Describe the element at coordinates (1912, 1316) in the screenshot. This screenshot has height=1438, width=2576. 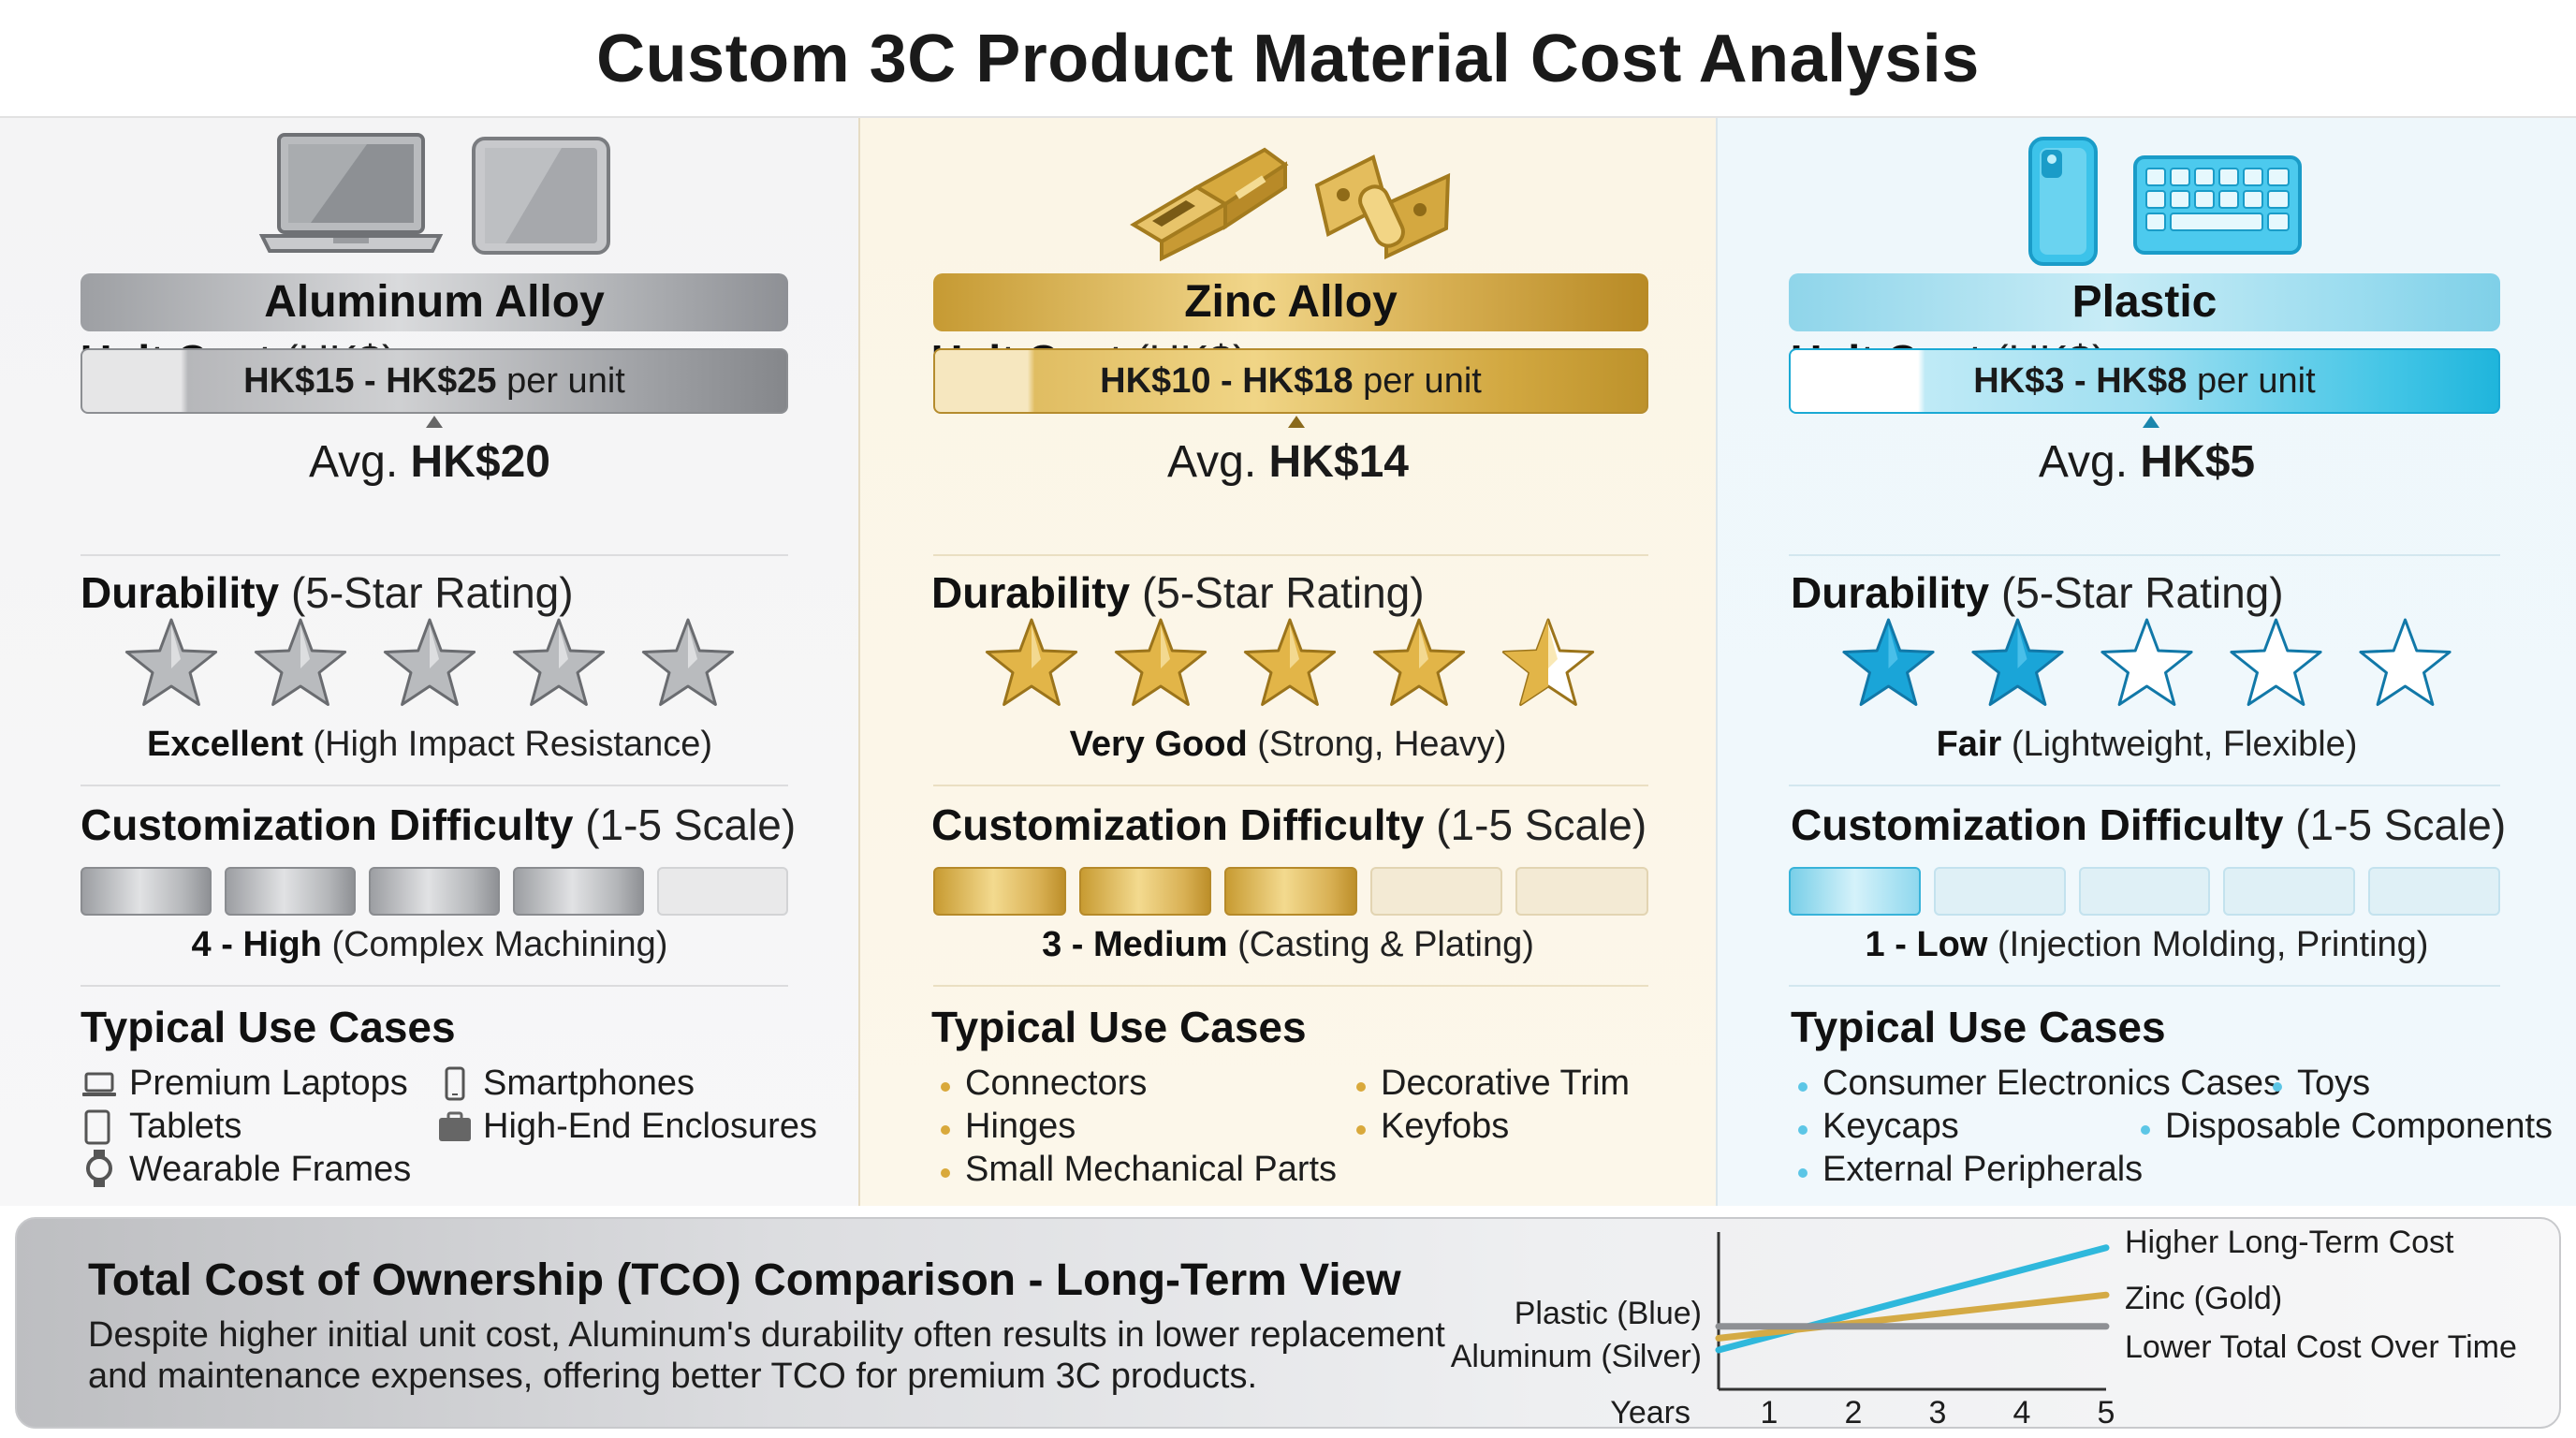
I see `series-line-zinc` at that location.